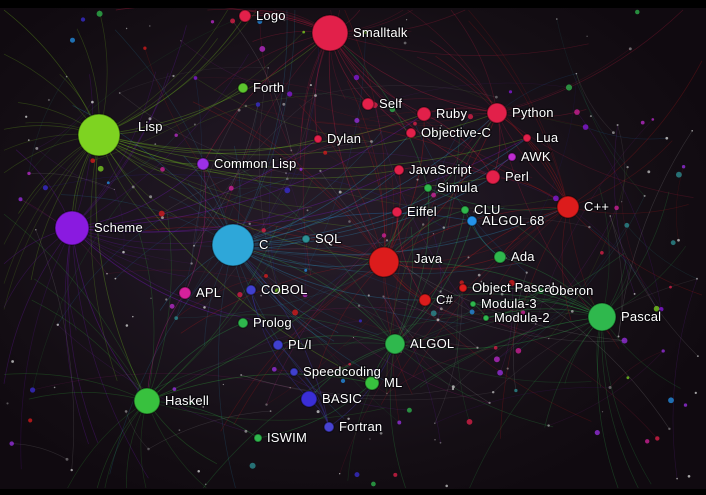 This screenshot has width=706, height=495. What do you see at coordinates (185, 293) in the screenshot?
I see `node-apl` at bounding box center [185, 293].